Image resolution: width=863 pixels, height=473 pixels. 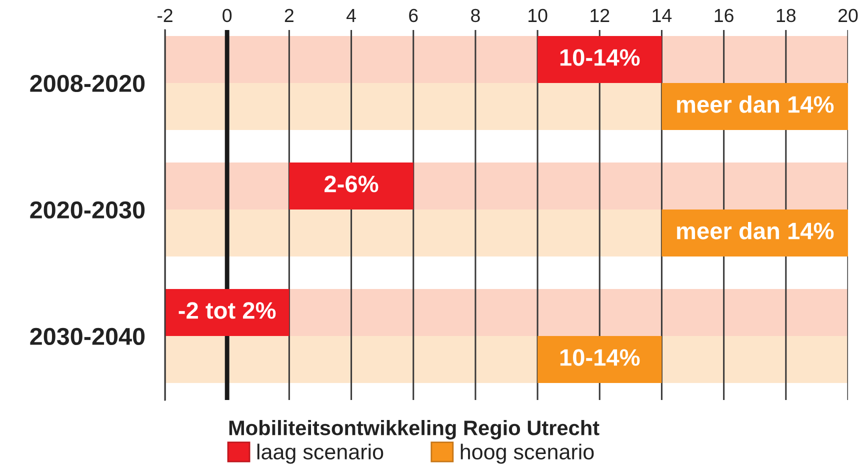 I want to click on annotation: -2 tot 2%, so click(x=227, y=310).